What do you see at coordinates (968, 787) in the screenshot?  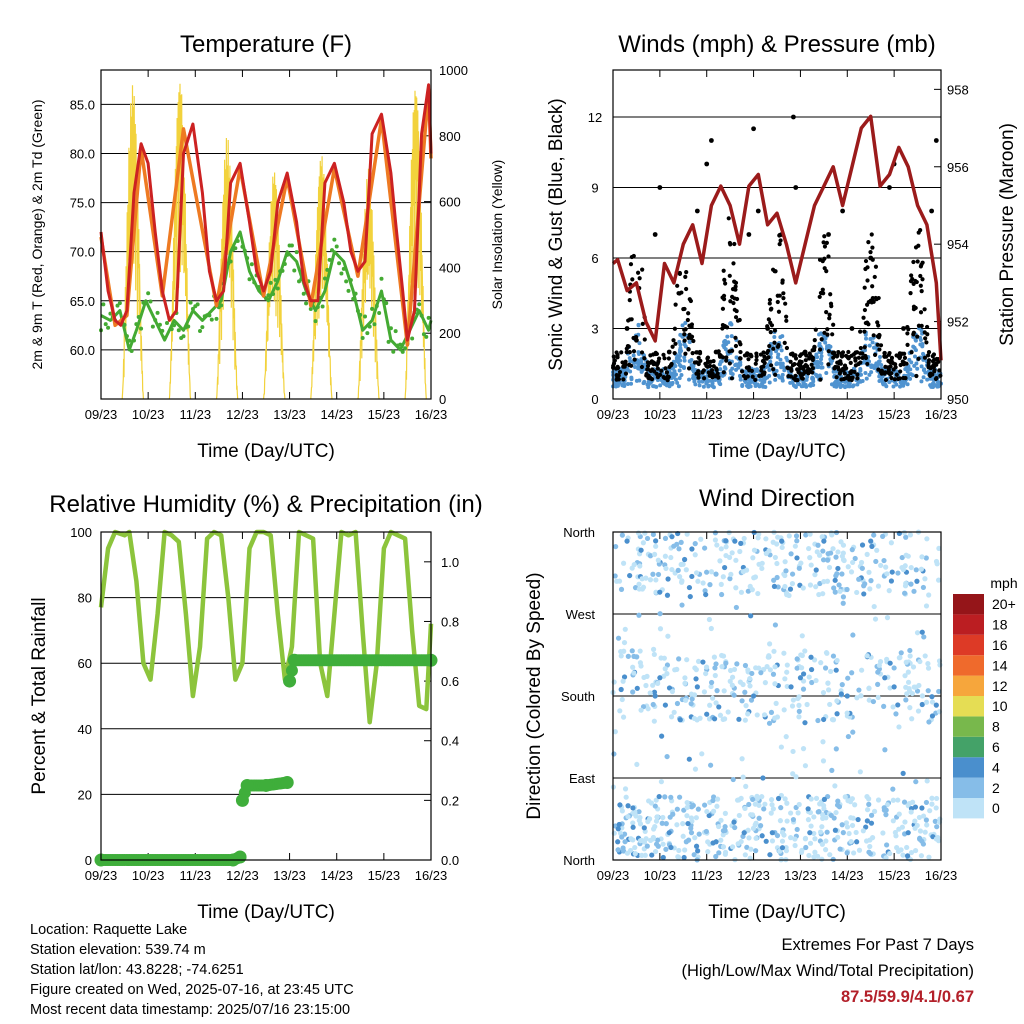 I see `legend-swatch` at bounding box center [968, 787].